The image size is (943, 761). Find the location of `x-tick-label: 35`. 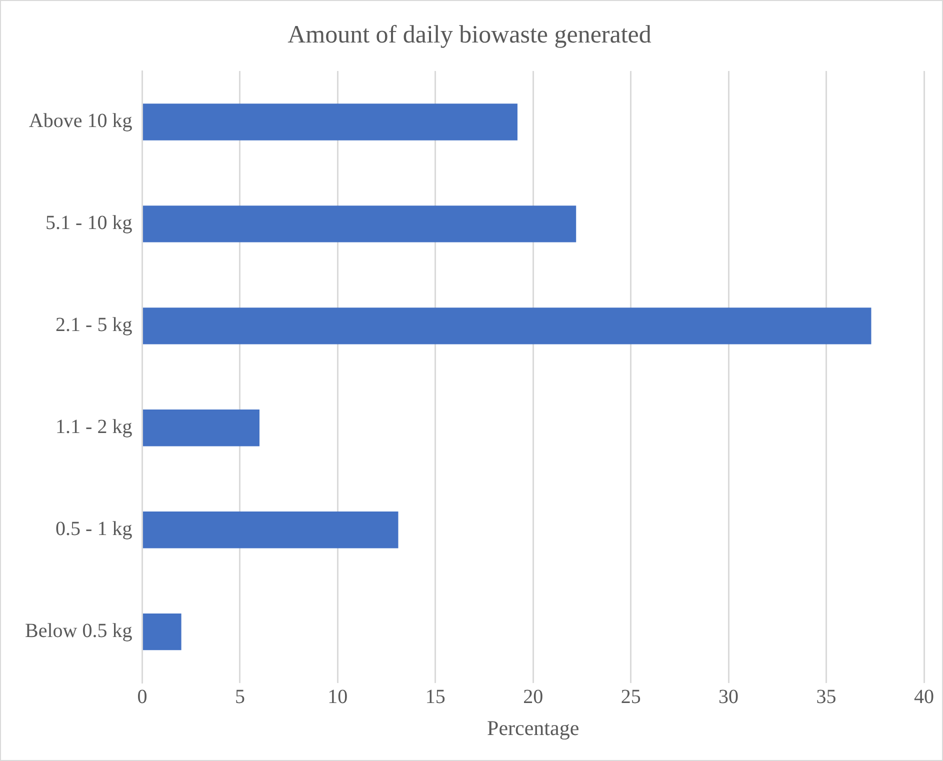

x-tick-label: 35 is located at coordinates (826, 697).